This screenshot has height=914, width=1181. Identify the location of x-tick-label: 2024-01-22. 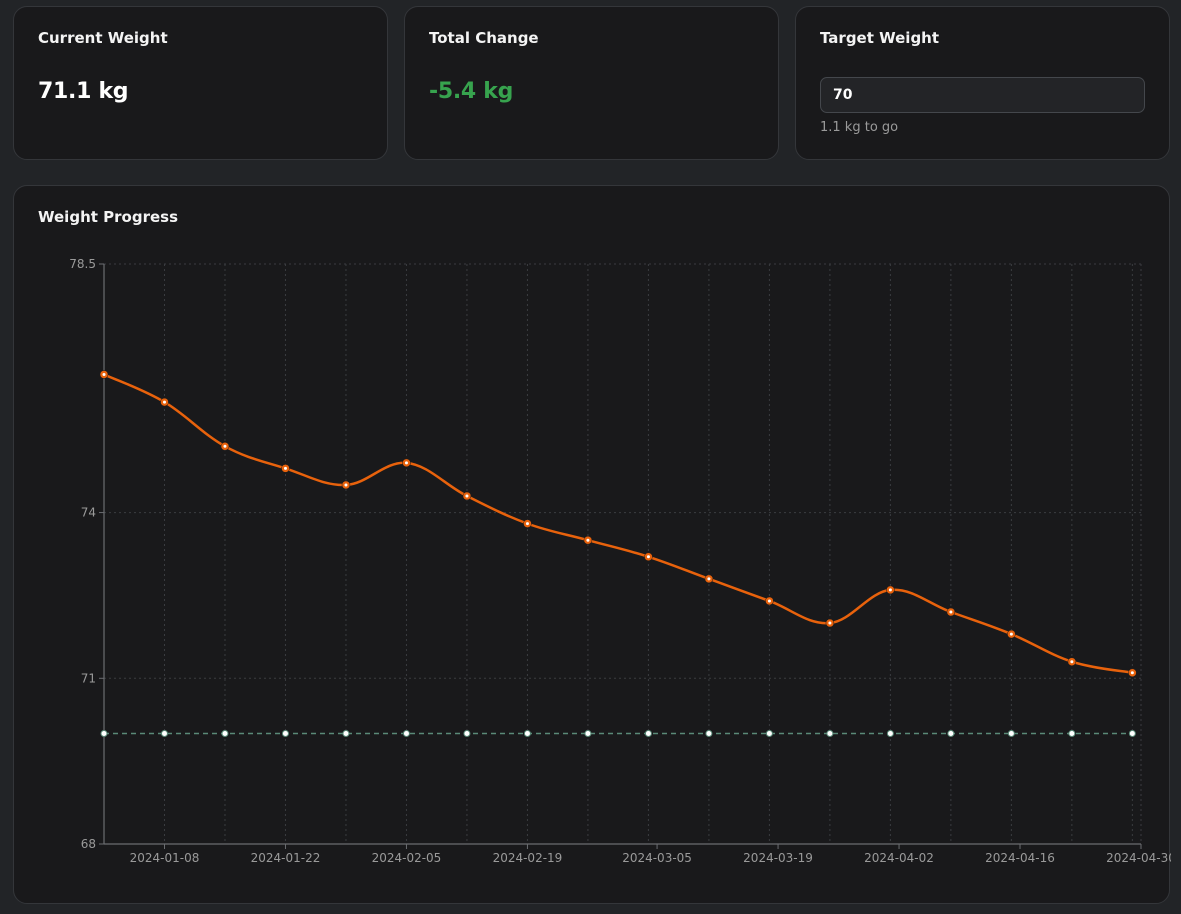
(286, 858).